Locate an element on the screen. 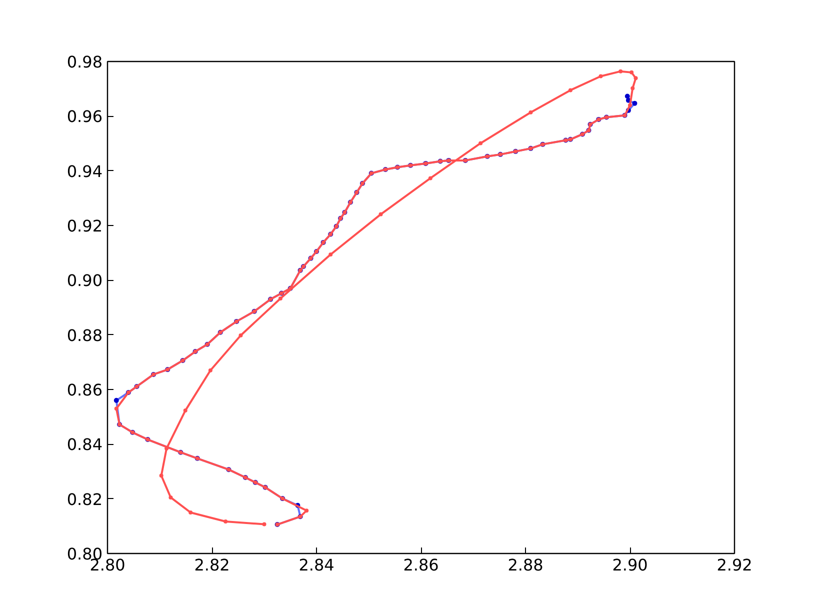 The width and height of the screenshot is (815, 615). y-tick-label: 0.94 is located at coordinates (84, 171).